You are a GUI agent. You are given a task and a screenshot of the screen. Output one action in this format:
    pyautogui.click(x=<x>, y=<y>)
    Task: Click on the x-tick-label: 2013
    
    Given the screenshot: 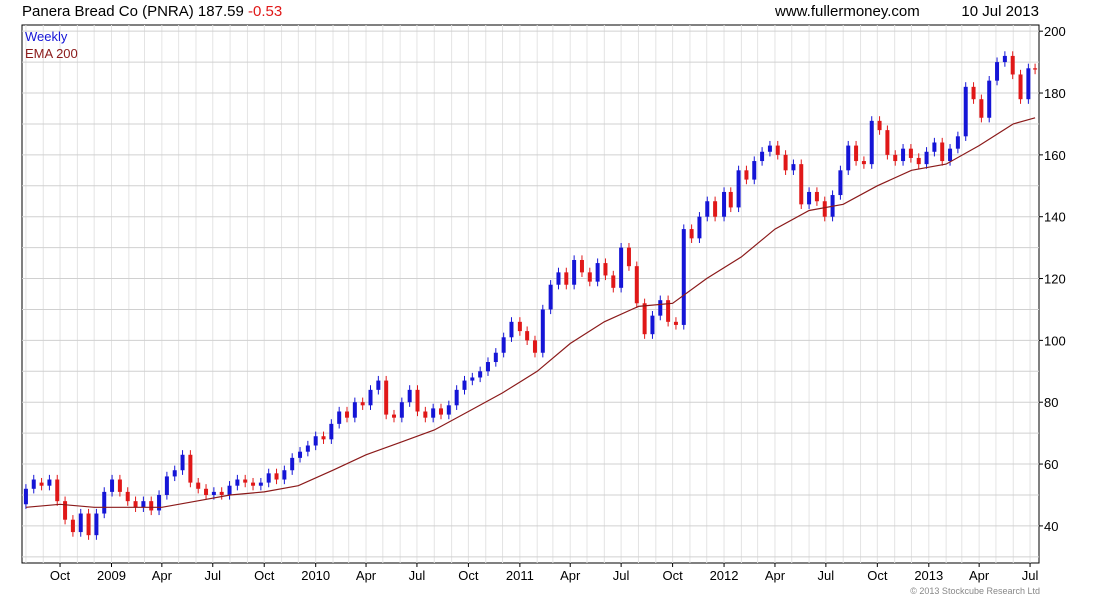 What is the action you would take?
    pyautogui.click(x=928, y=575)
    